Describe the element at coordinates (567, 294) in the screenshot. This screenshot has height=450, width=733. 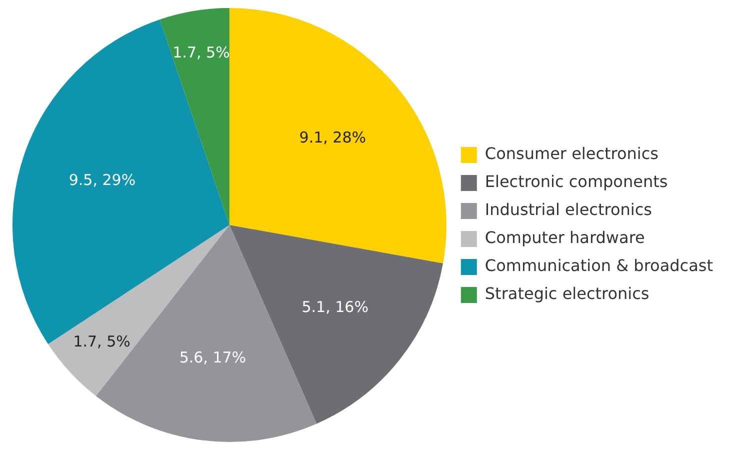
I see `legend-label: Strategic electronics` at that location.